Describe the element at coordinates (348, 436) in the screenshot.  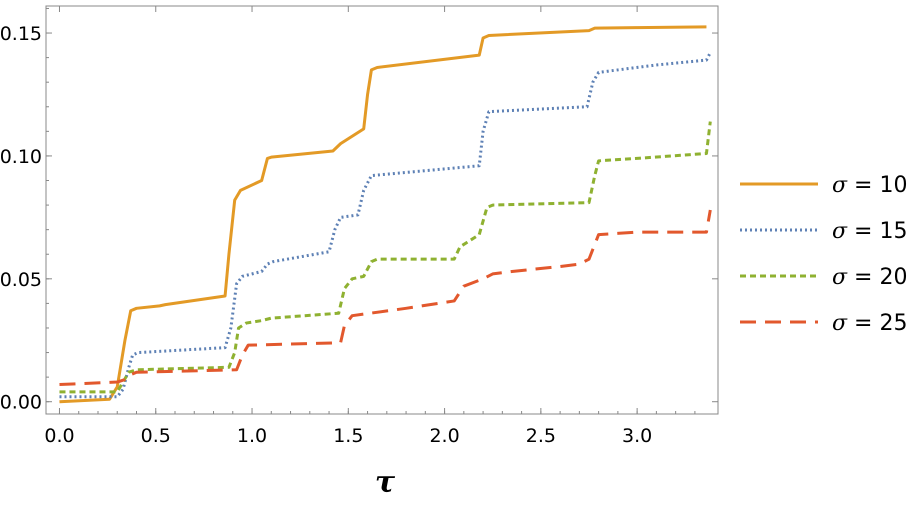
I see `x-tick-label: 1.5` at that location.